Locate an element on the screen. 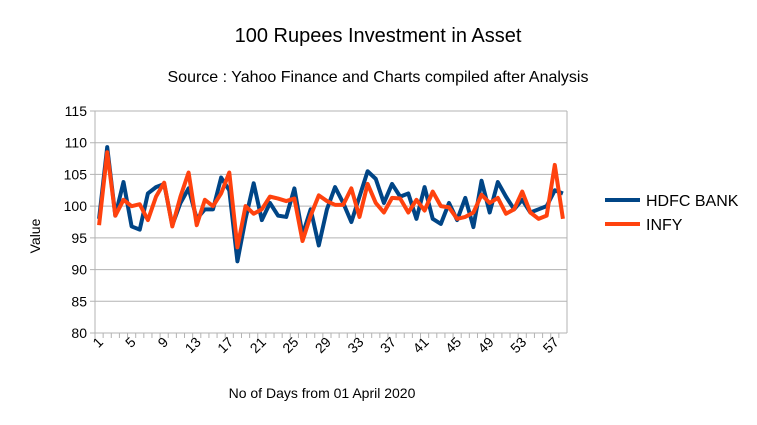 The image size is (757, 425). x-tick-label: 5 is located at coordinates (130, 342).